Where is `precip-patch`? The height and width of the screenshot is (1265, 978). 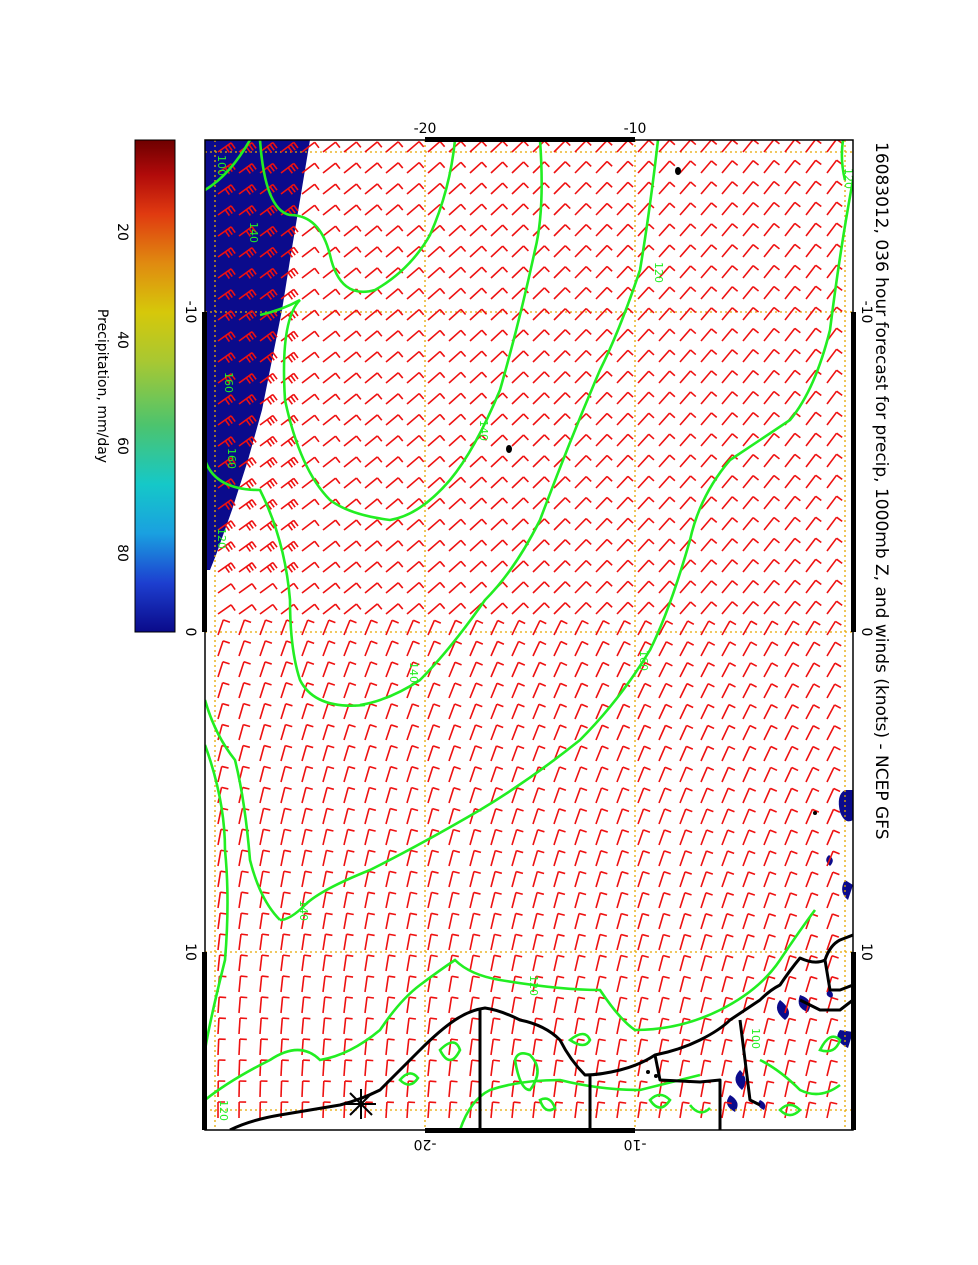
precip-patch is located at coordinates (845, 1039).